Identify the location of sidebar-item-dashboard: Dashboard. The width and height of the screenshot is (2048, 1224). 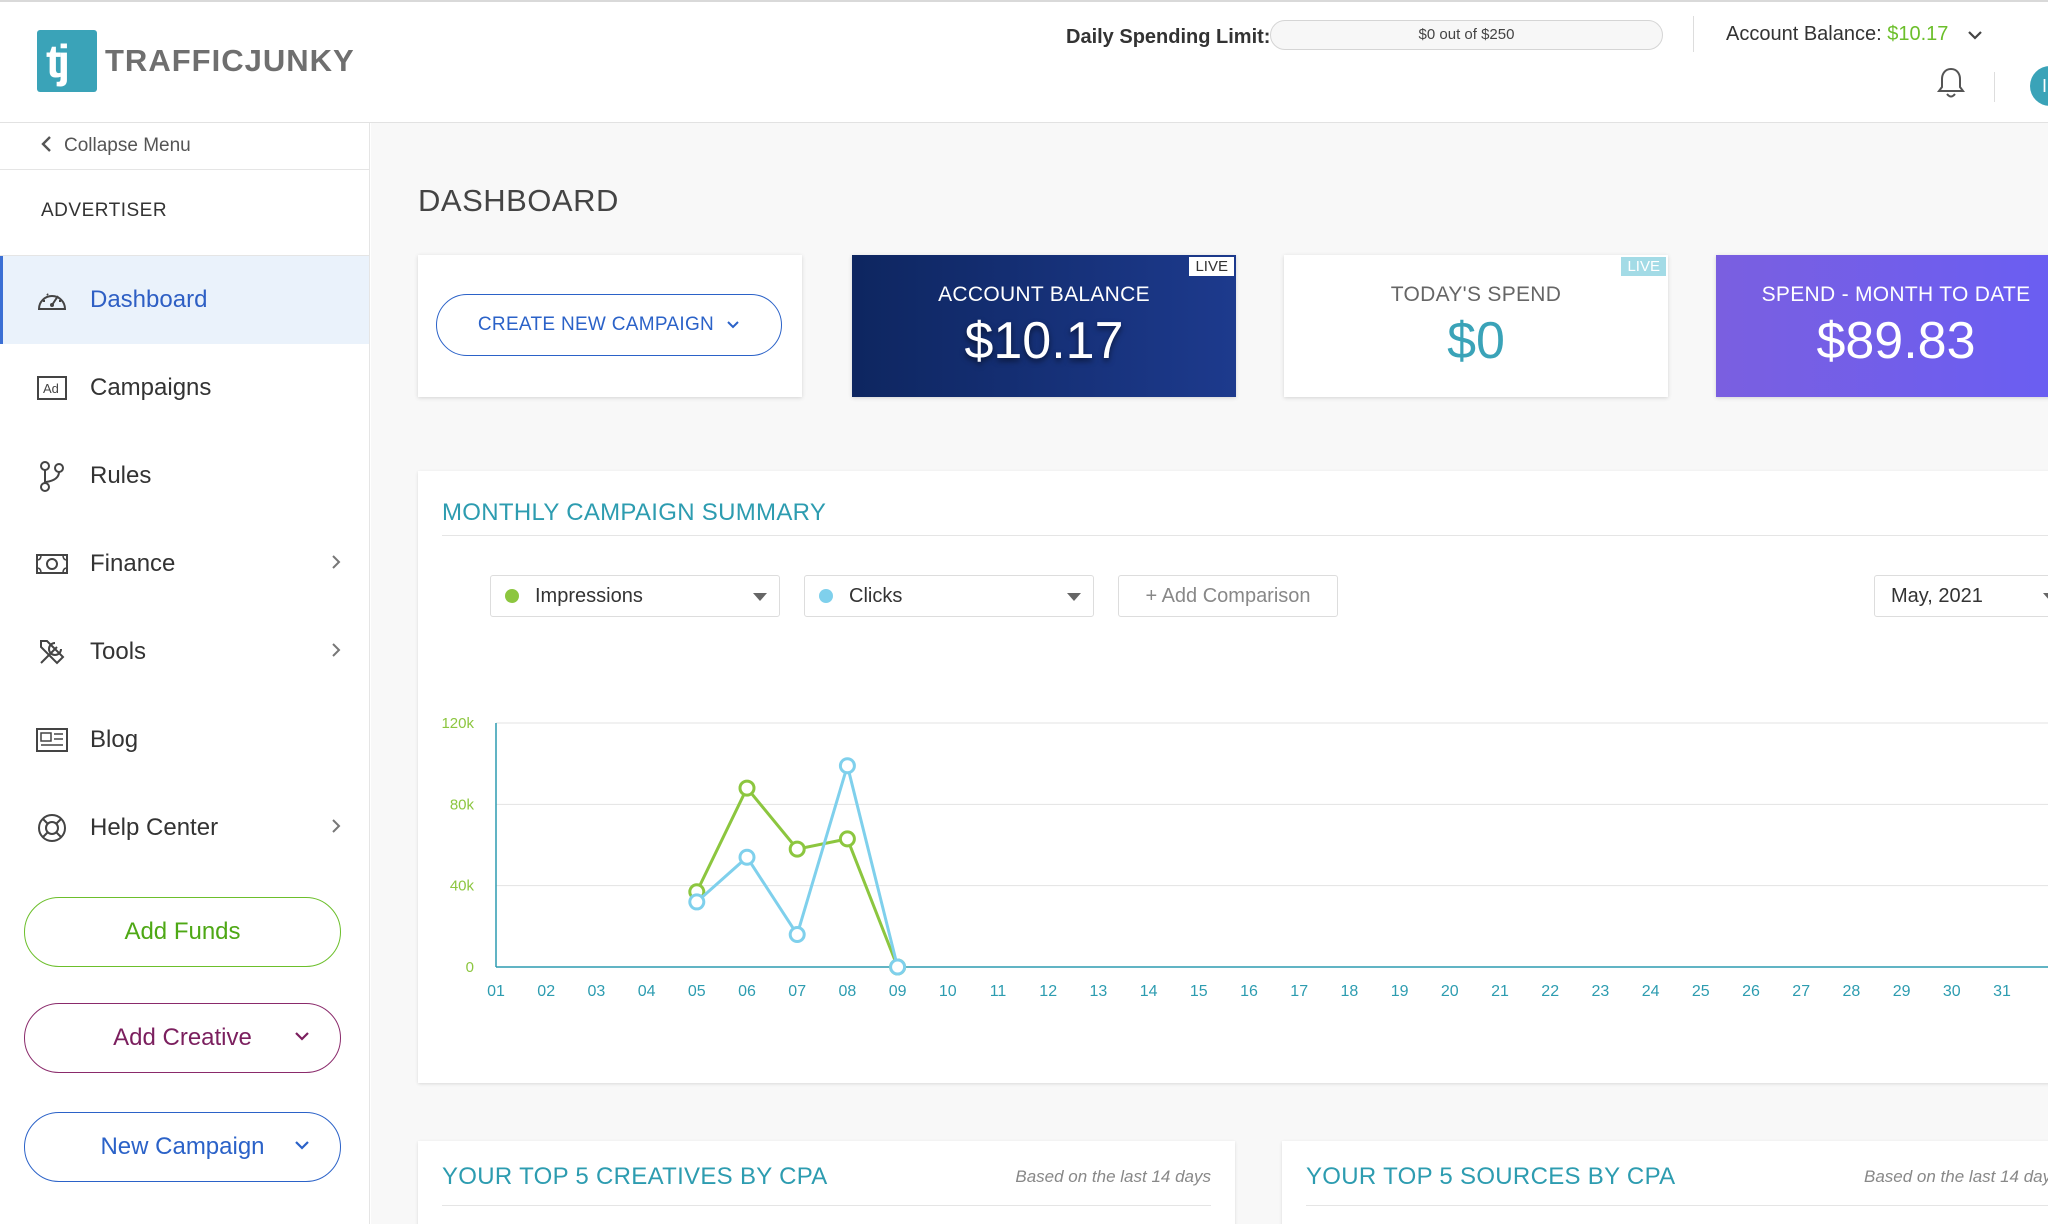
(184, 300).